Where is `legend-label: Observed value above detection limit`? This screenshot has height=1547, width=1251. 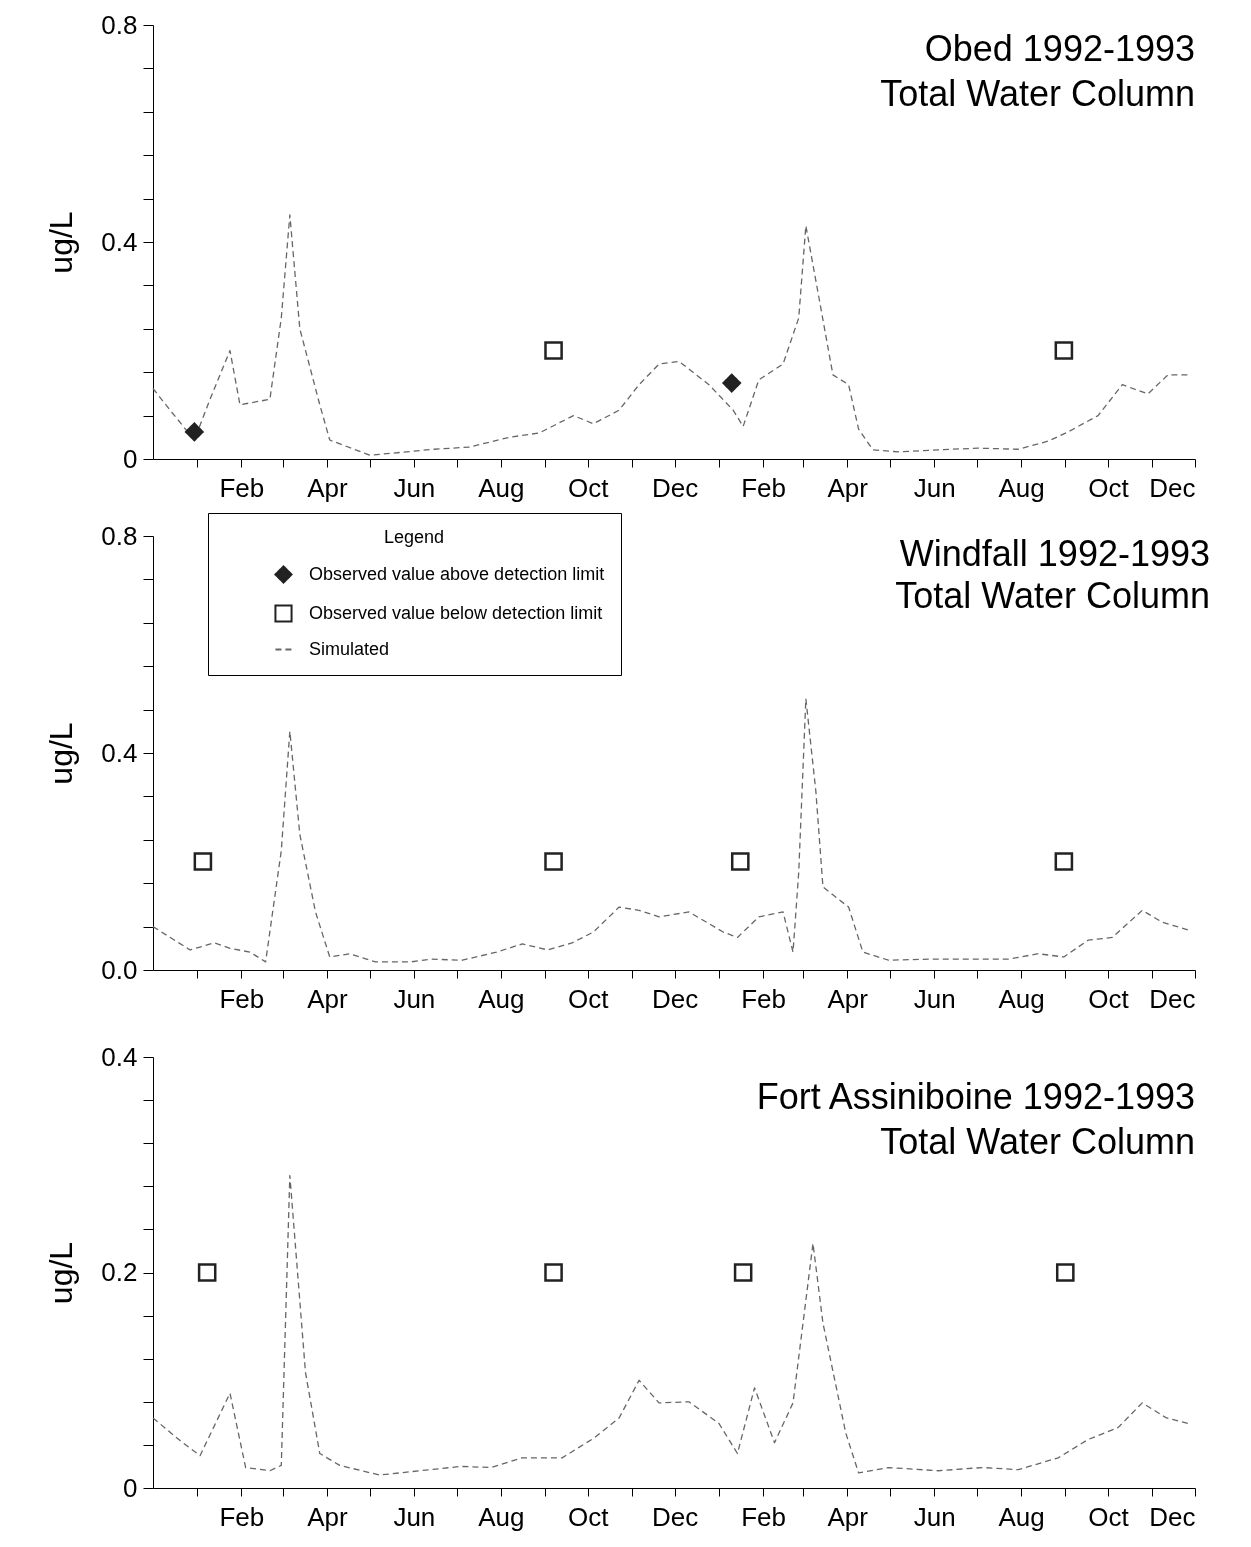 legend-label: Observed value above detection limit is located at coordinates (457, 573).